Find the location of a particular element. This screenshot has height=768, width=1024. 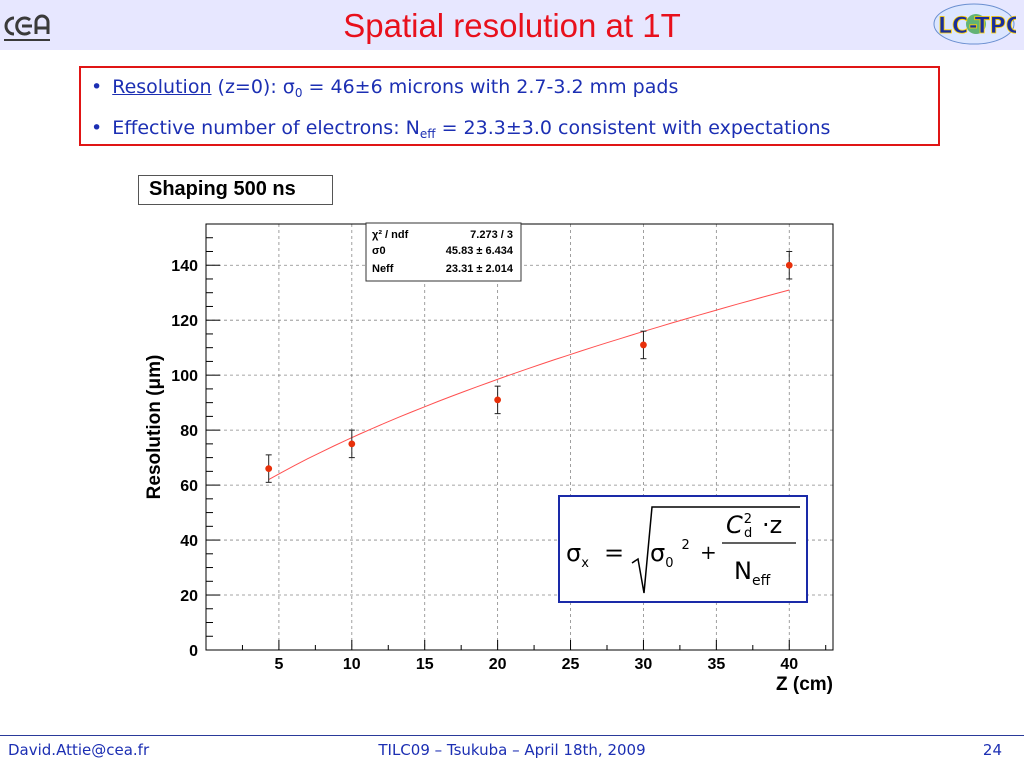

y-tick-label: 140 is located at coordinates (184, 266).